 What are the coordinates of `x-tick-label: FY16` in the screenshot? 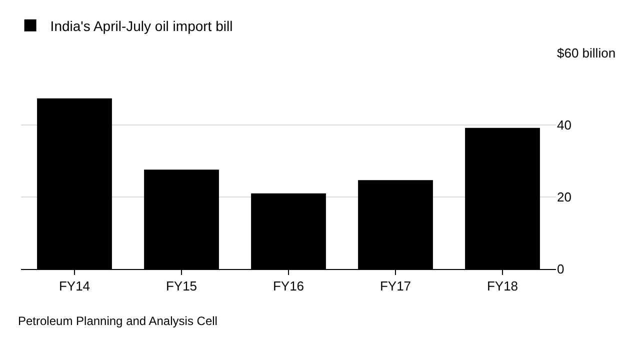 It's located at (288, 286).